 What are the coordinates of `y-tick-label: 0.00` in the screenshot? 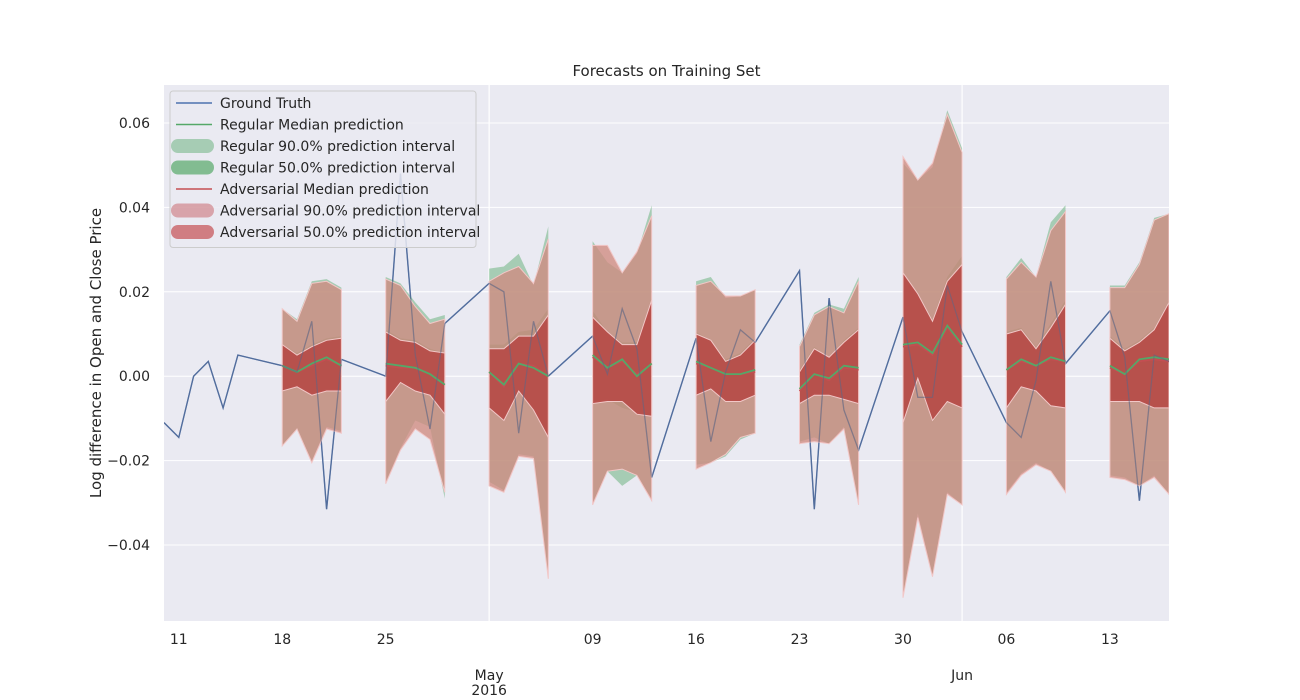 It's located at (134, 377).